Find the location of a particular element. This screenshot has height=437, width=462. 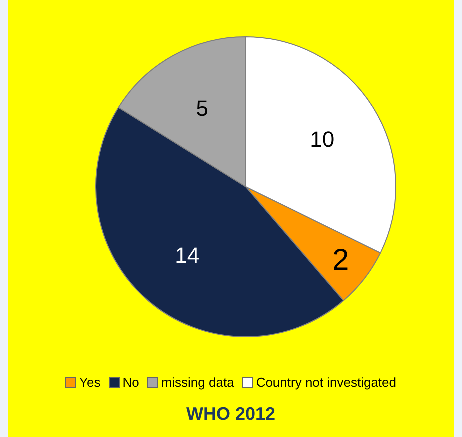

data-label: 2 is located at coordinates (341, 260).